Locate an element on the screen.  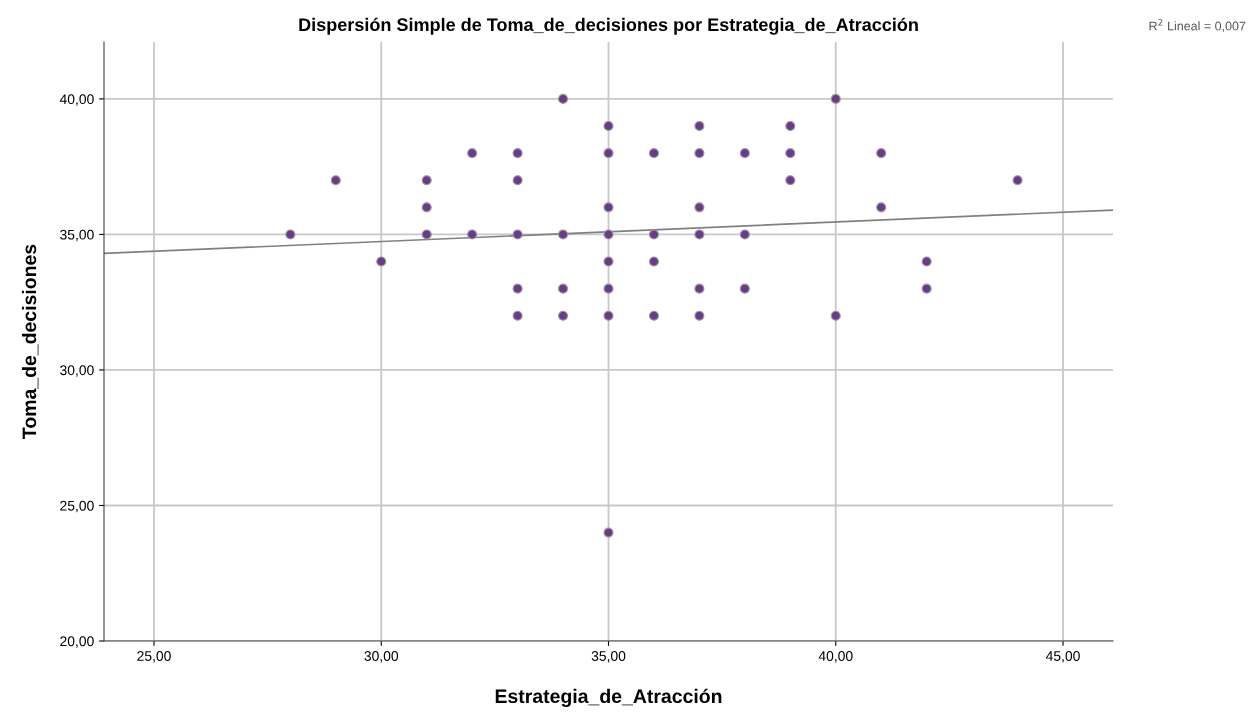
y-tick-label: 35,00 is located at coordinates (77, 235).